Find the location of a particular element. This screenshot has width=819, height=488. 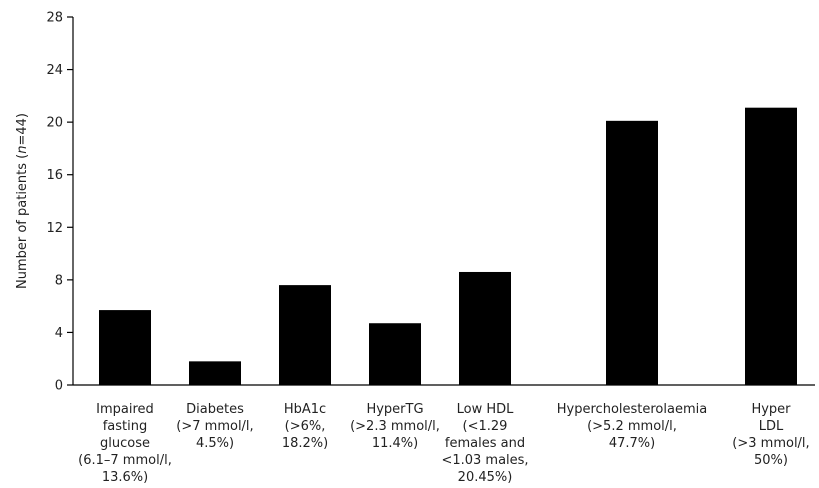

y-tick-label: 8 is located at coordinates (59, 280).